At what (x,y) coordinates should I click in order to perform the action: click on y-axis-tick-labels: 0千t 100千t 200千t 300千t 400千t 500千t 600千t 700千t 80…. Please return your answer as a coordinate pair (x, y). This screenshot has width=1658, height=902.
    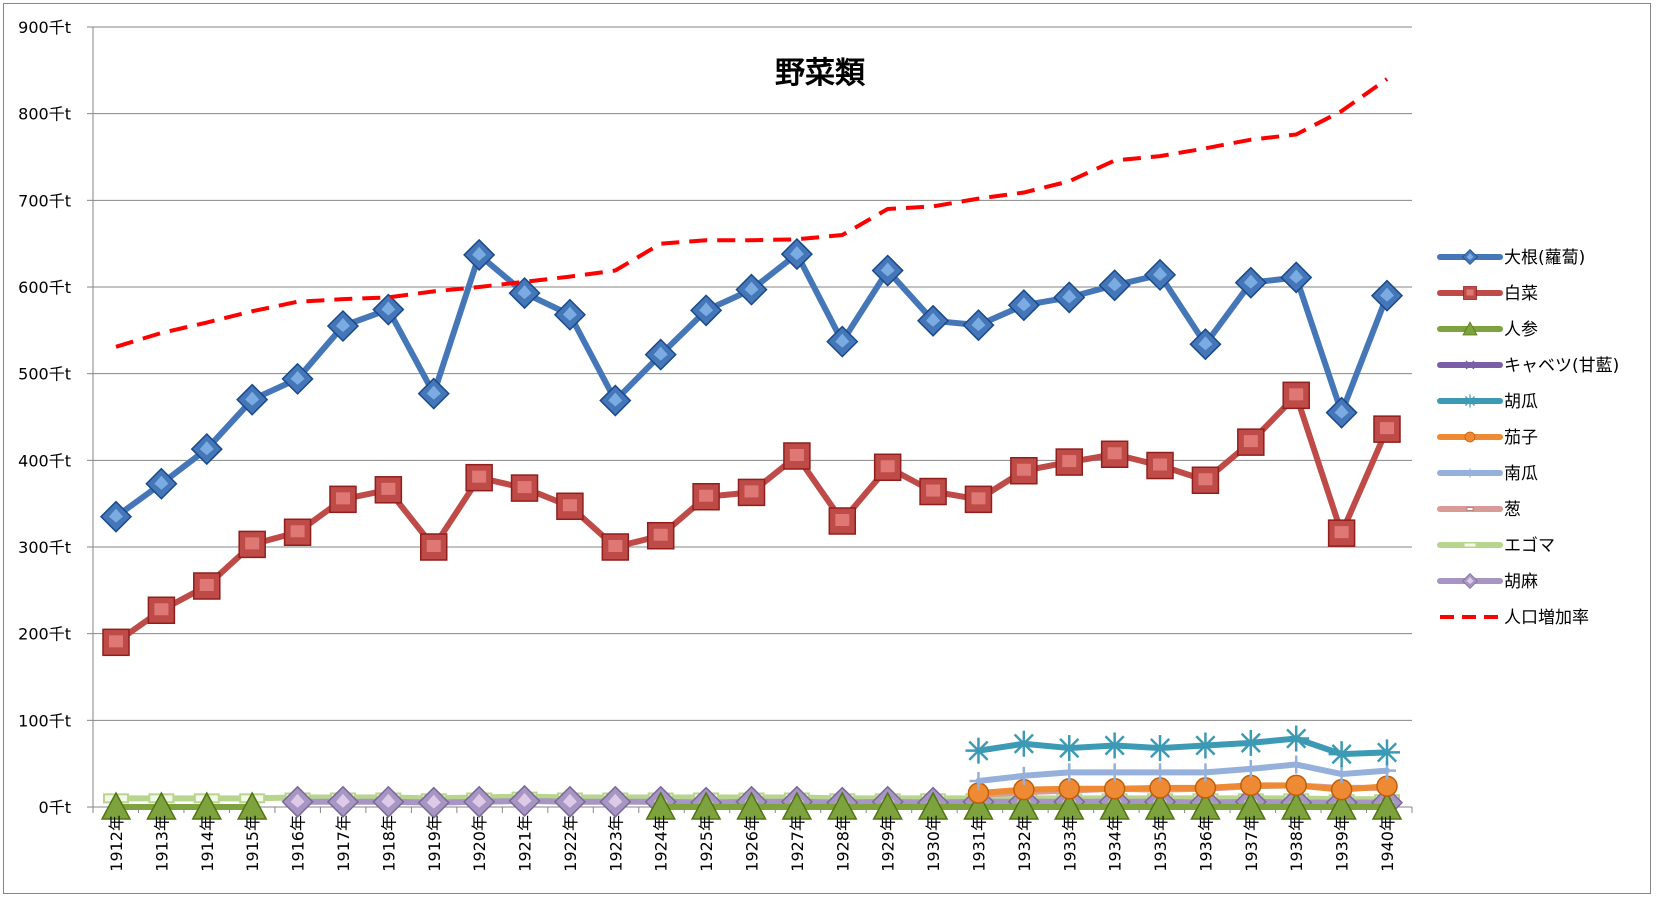
    Looking at the image, I should click on (44, 417).